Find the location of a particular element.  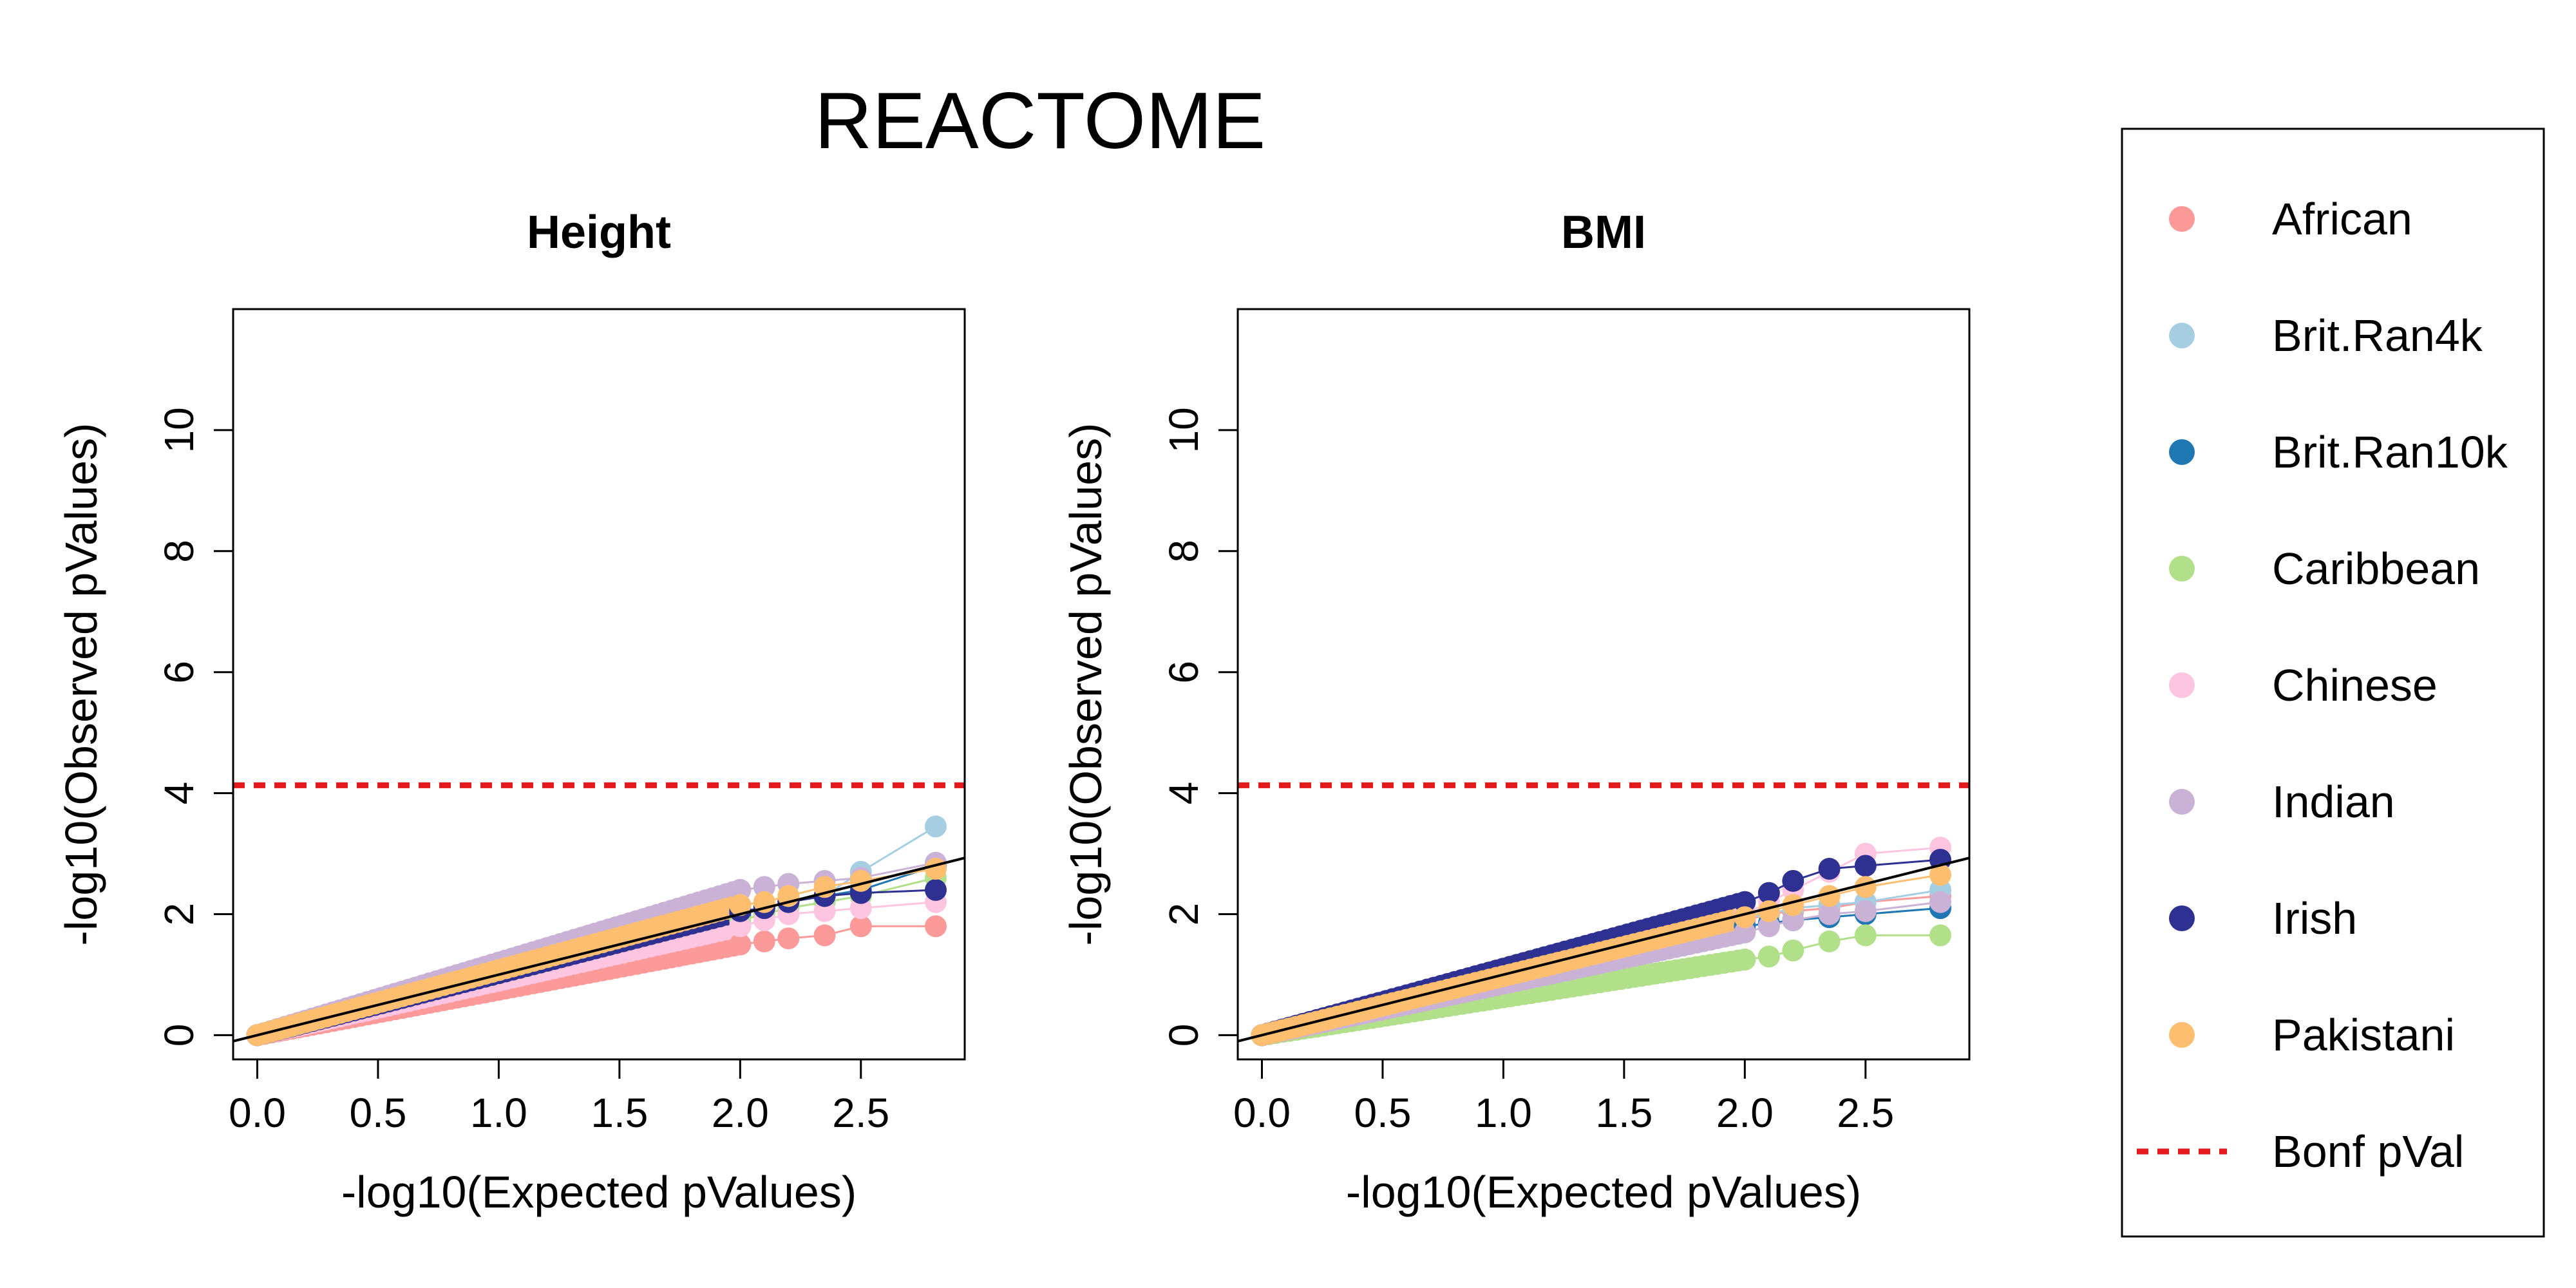

legend-label-pakistani: Pakistani is located at coordinates (2363, 1035).